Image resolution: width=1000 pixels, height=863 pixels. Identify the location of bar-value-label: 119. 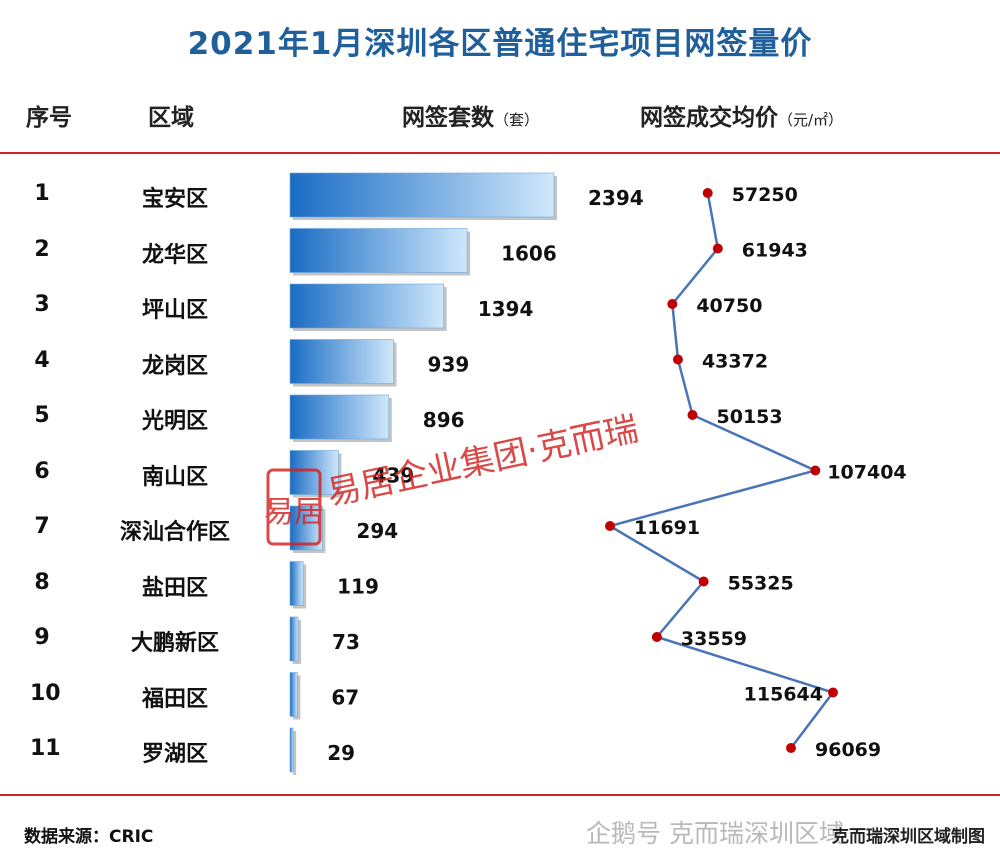
(358, 587).